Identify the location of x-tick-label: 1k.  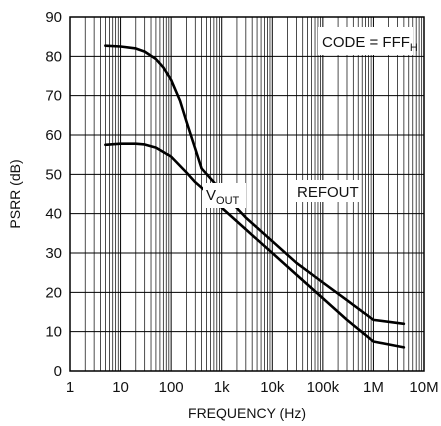
(222, 387).